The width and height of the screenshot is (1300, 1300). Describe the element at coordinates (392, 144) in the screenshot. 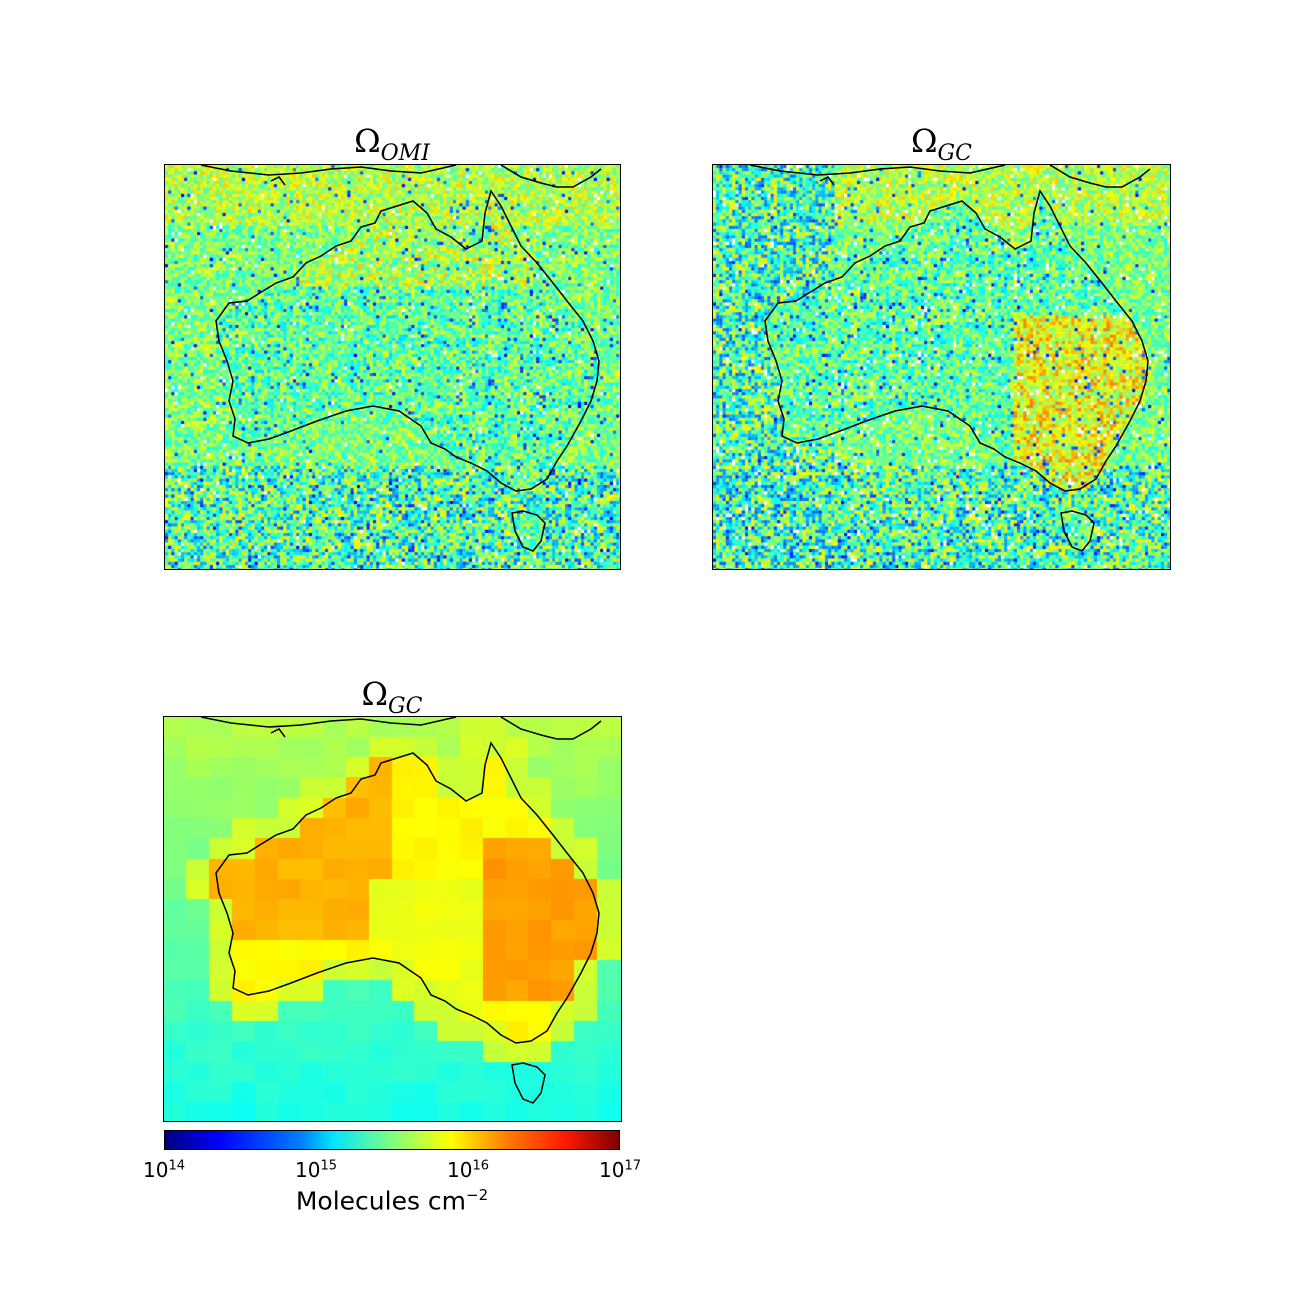

I see `panel-omi-title: ΩOMI` at that location.